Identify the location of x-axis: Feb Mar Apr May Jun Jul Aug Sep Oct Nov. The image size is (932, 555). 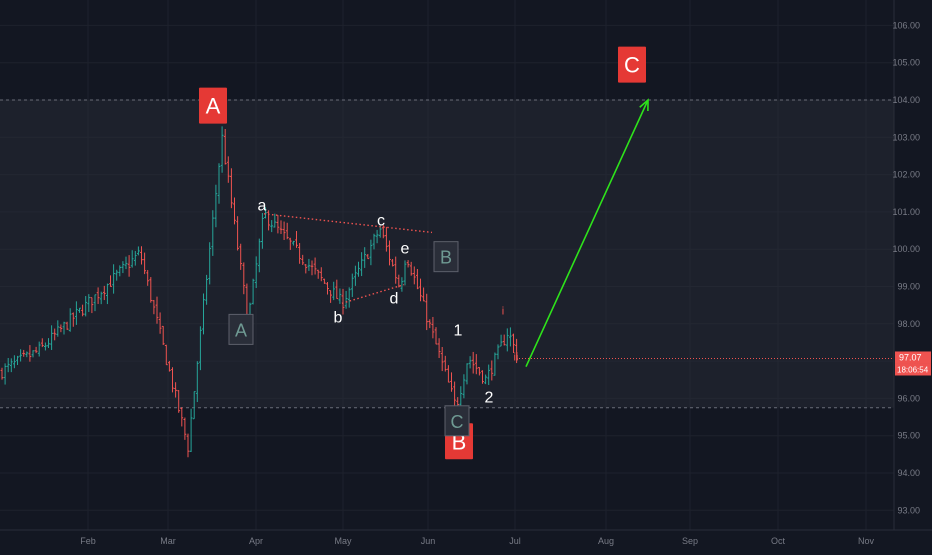
(466, 537).